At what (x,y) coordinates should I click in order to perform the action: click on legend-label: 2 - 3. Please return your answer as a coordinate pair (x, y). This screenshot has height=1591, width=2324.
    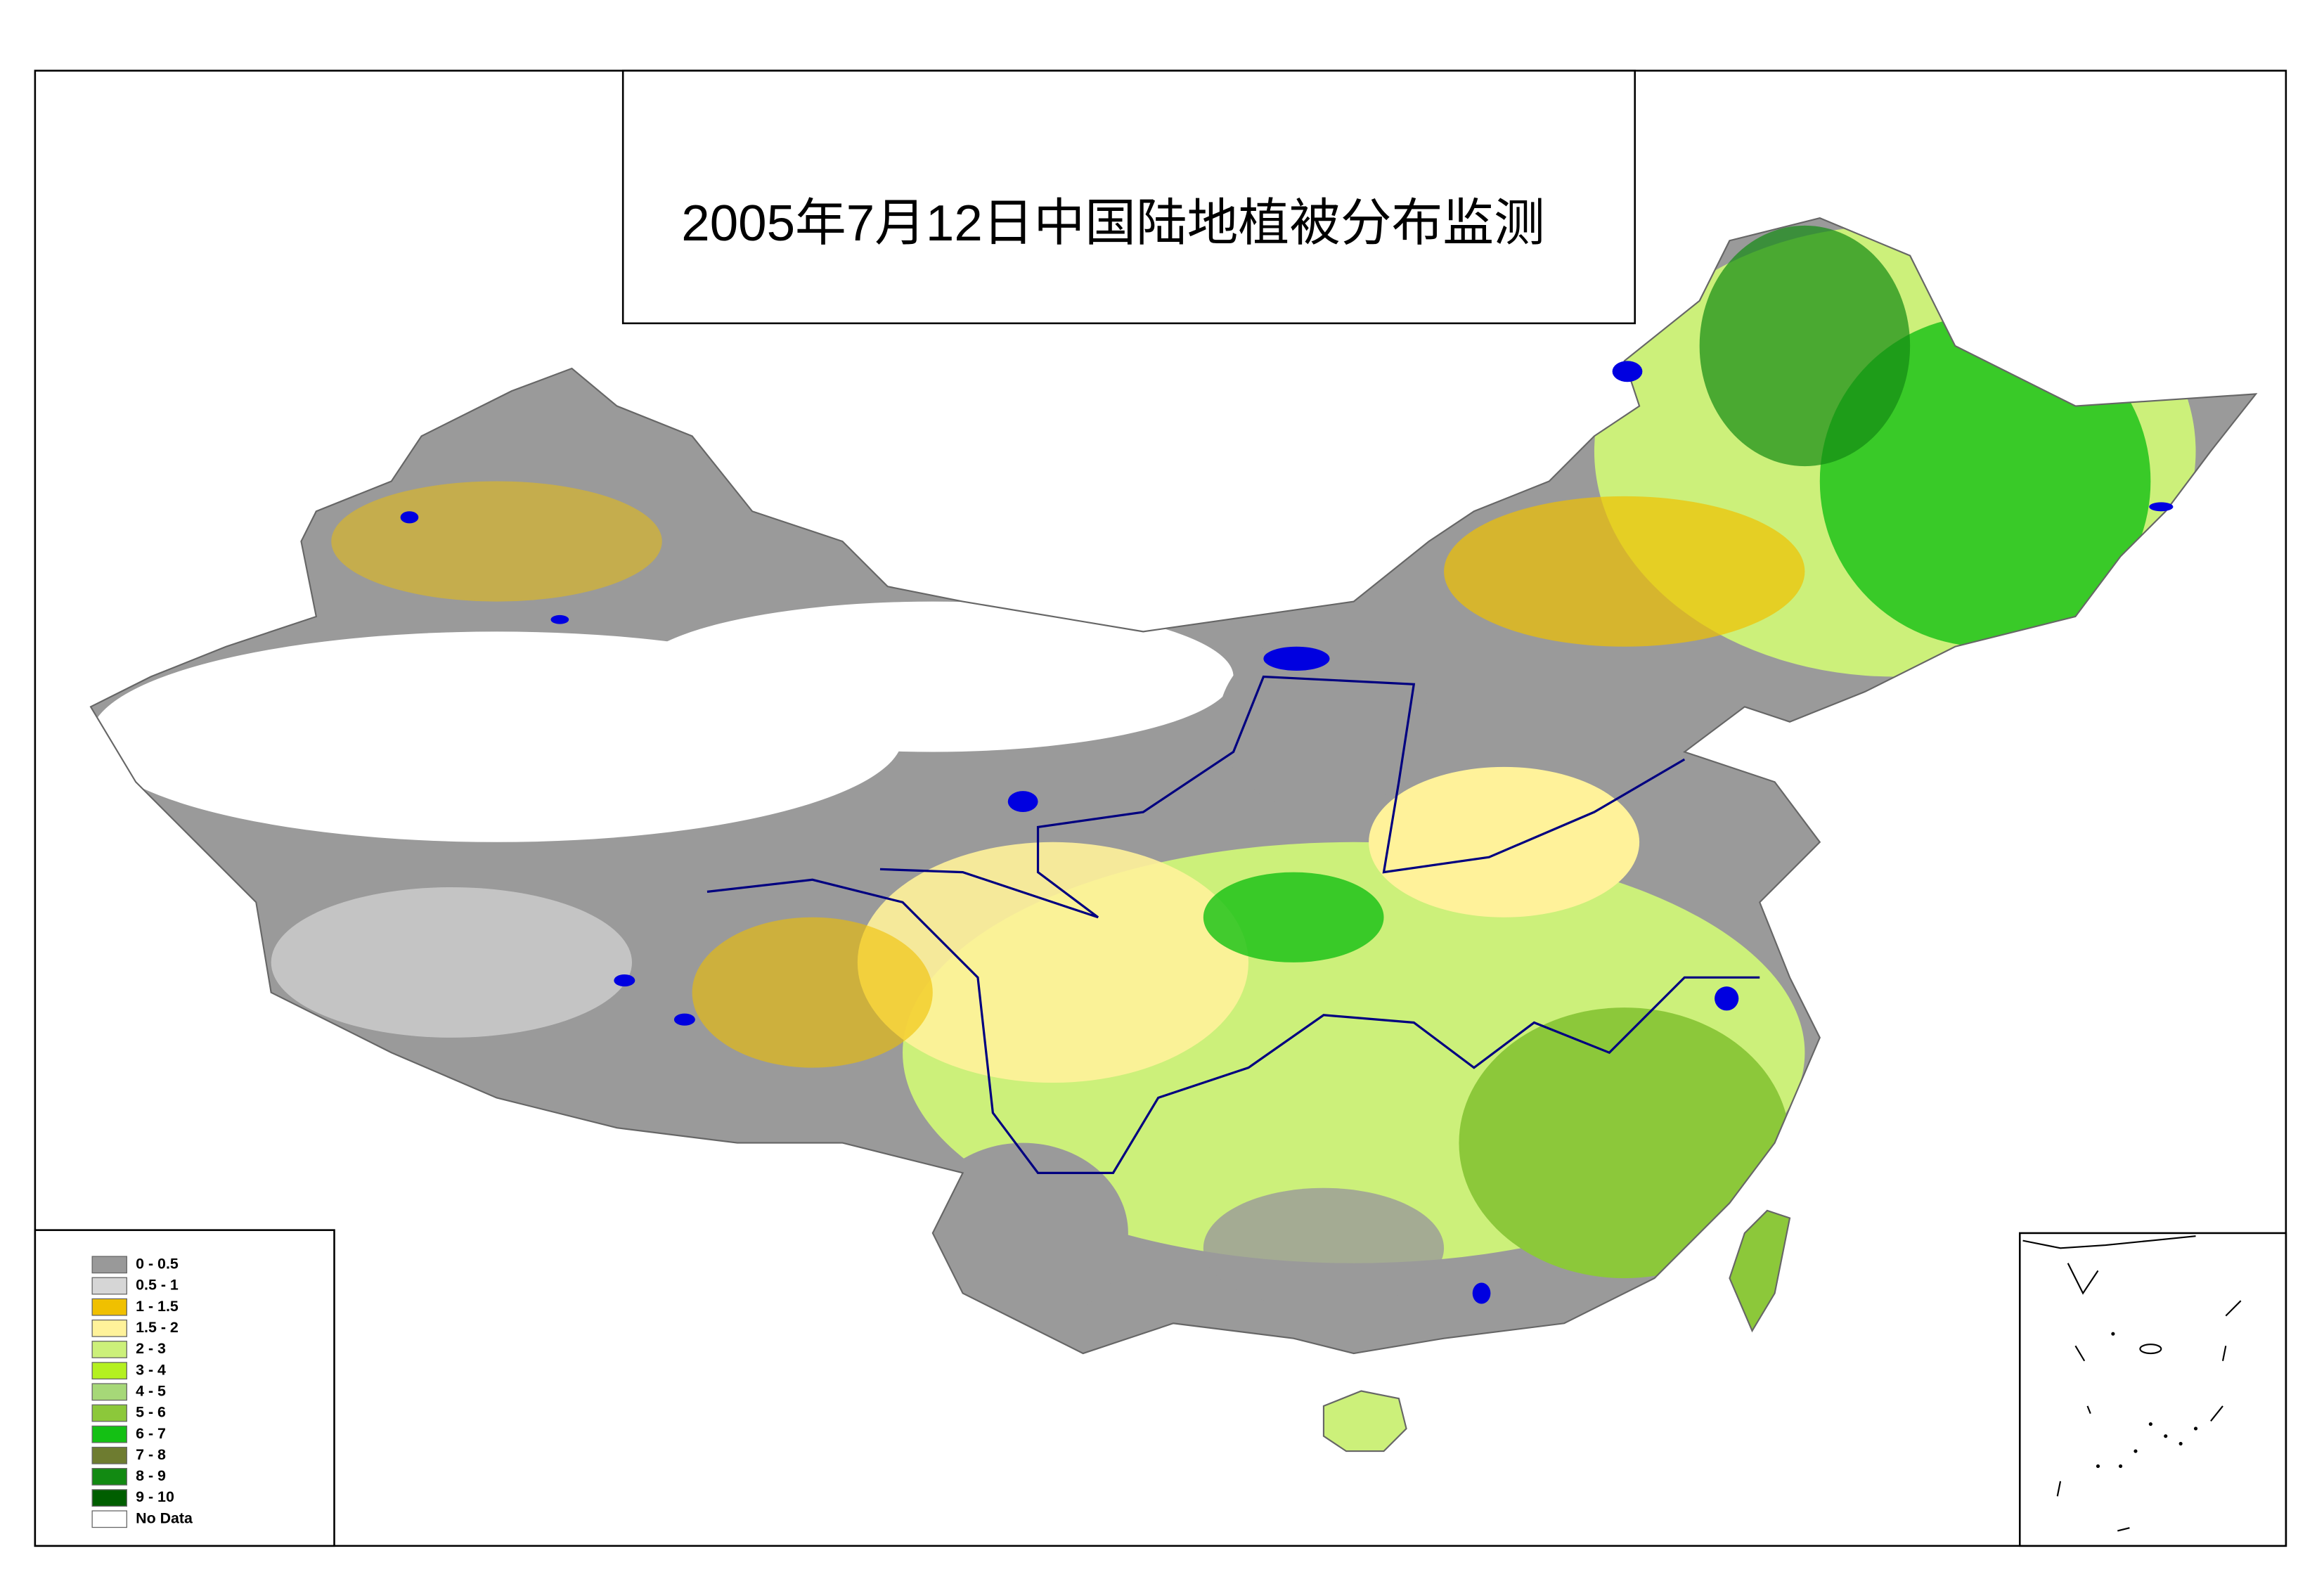
    Looking at the image, I should click on (151, 1348).